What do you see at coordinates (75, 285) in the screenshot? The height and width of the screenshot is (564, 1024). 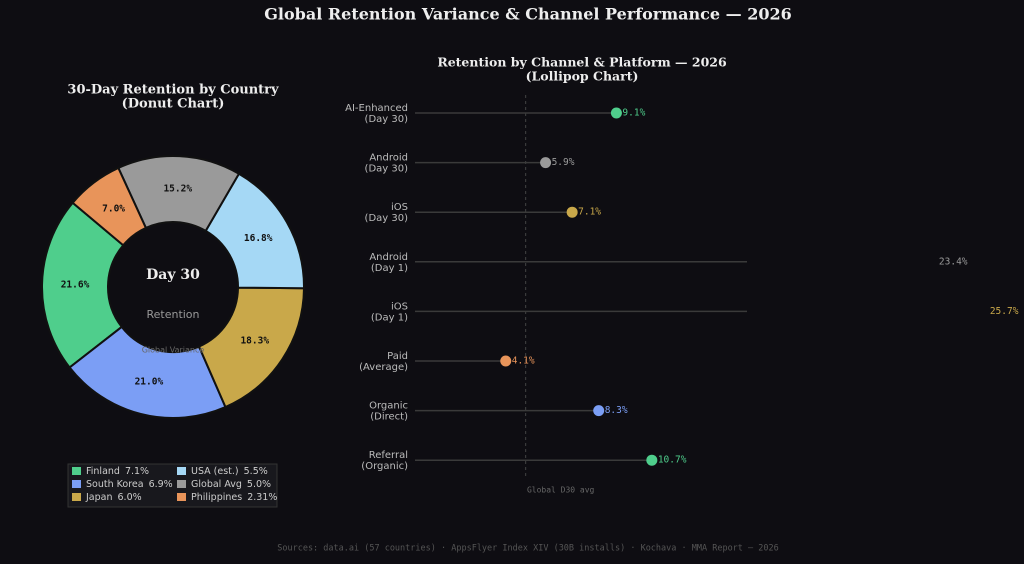 I see `slice-label: 21.6%` at bounding box center [75, 285].